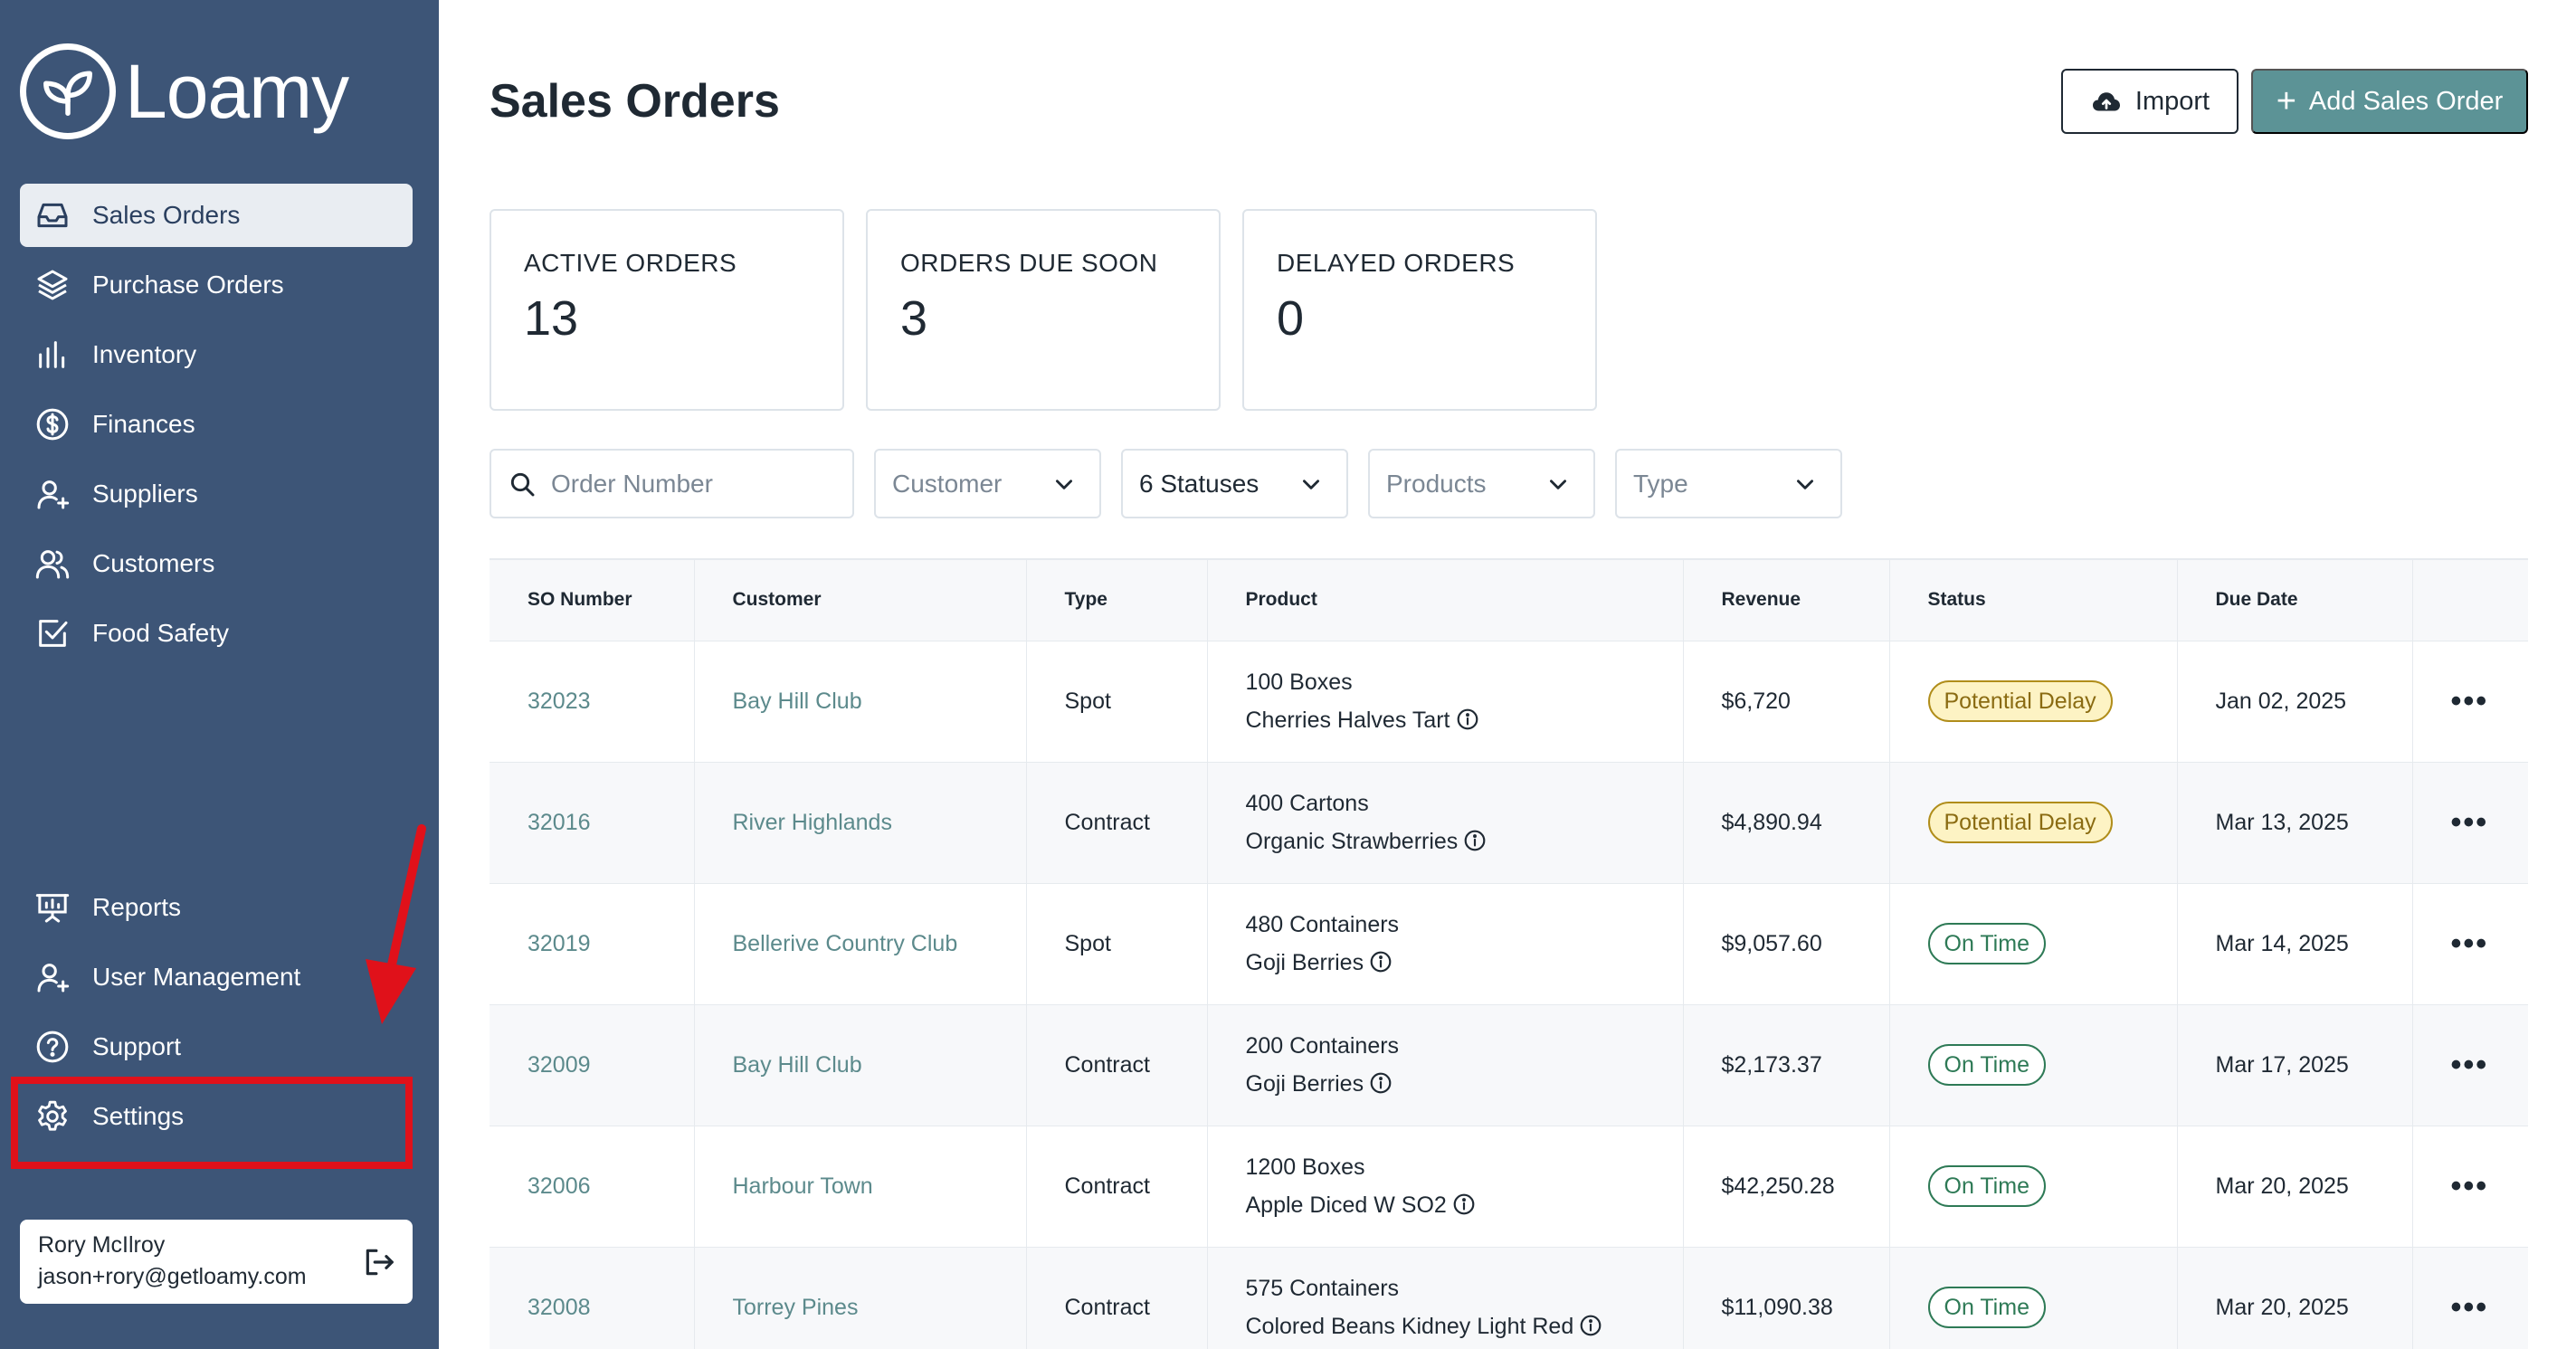 This screenshot has height=1349, width=2576. Describe the element at coordinates (592, 600) in the screenshot. I see `column-header-so-number: SO Number` at that location.